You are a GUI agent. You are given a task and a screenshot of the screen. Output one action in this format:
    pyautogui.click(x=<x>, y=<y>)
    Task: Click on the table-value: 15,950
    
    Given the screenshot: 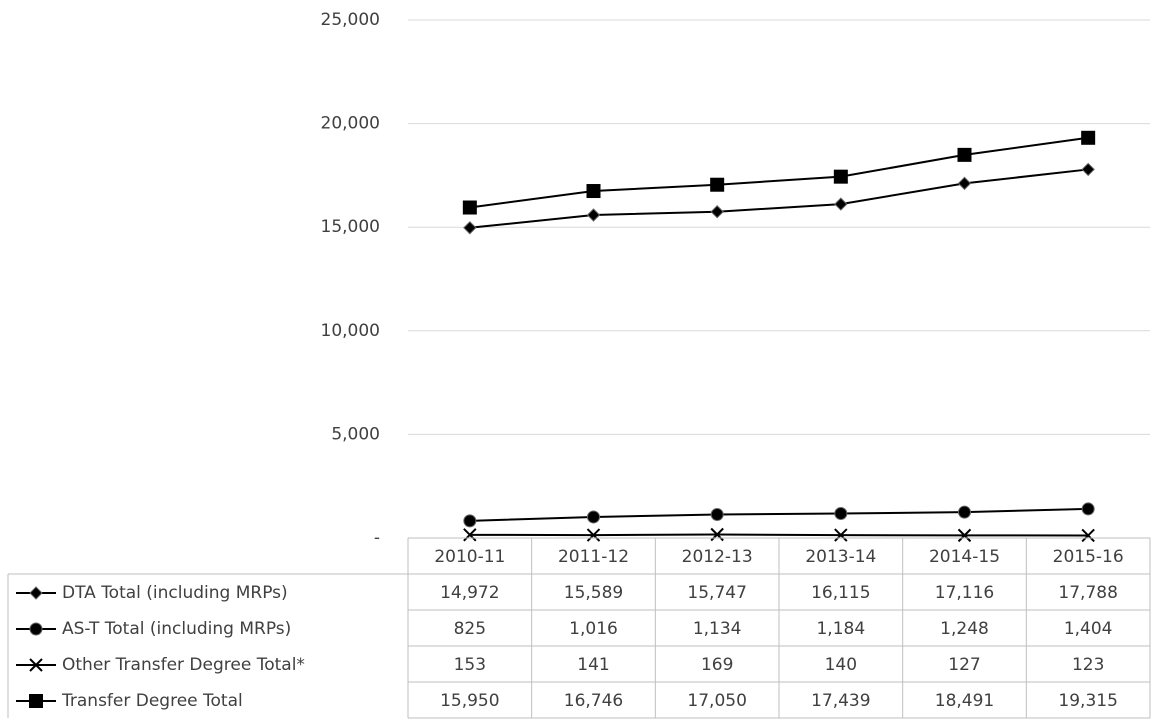 What is the action you would take?
    pyautogui.click(x=469, y=701)
    